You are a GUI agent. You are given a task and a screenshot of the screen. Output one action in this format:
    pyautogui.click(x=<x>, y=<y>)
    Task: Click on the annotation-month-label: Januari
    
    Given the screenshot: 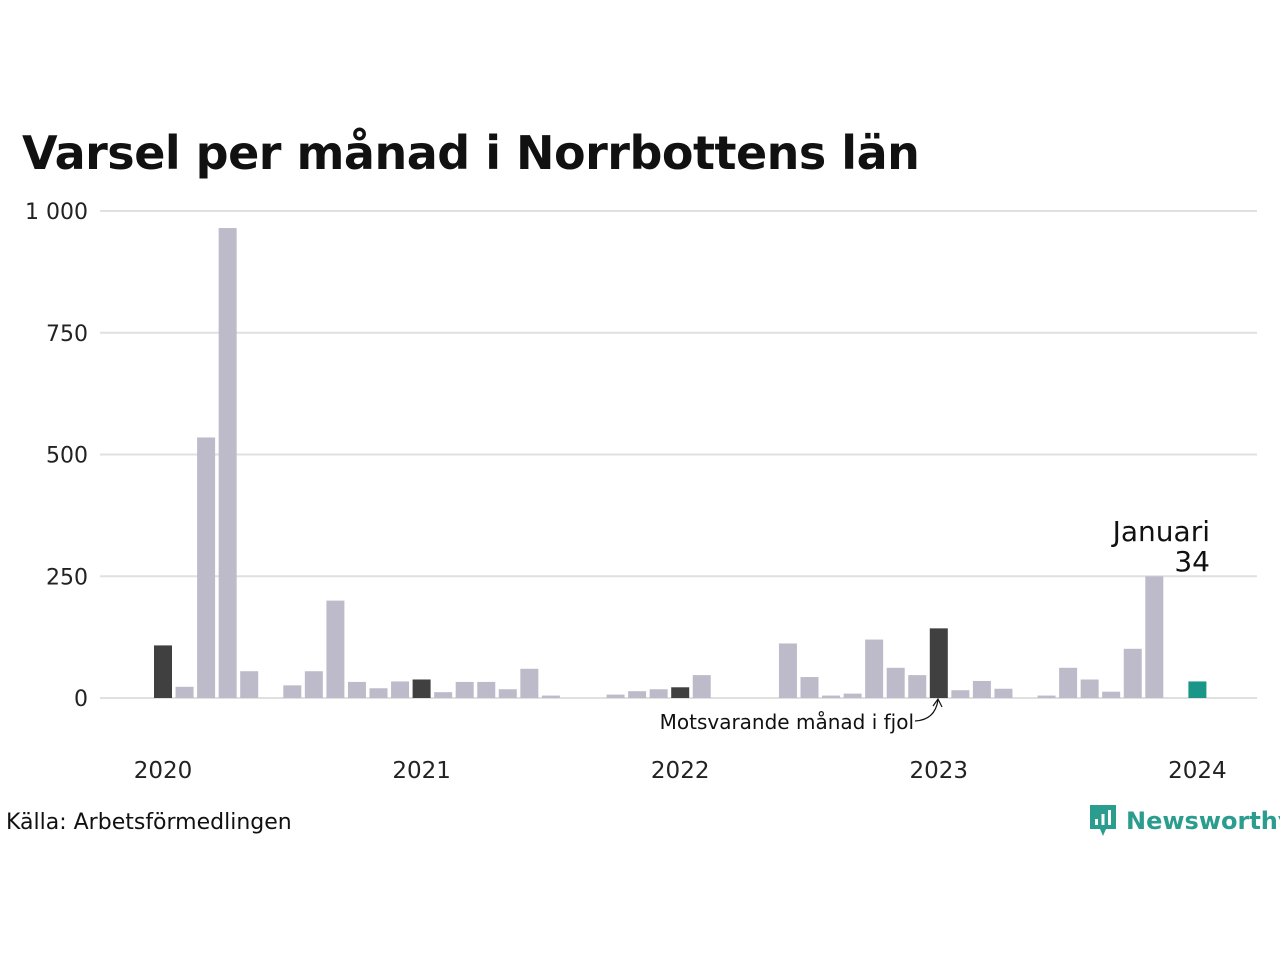 What is the action you would take?
    pyautogui.click(x=1160, y=531)
    